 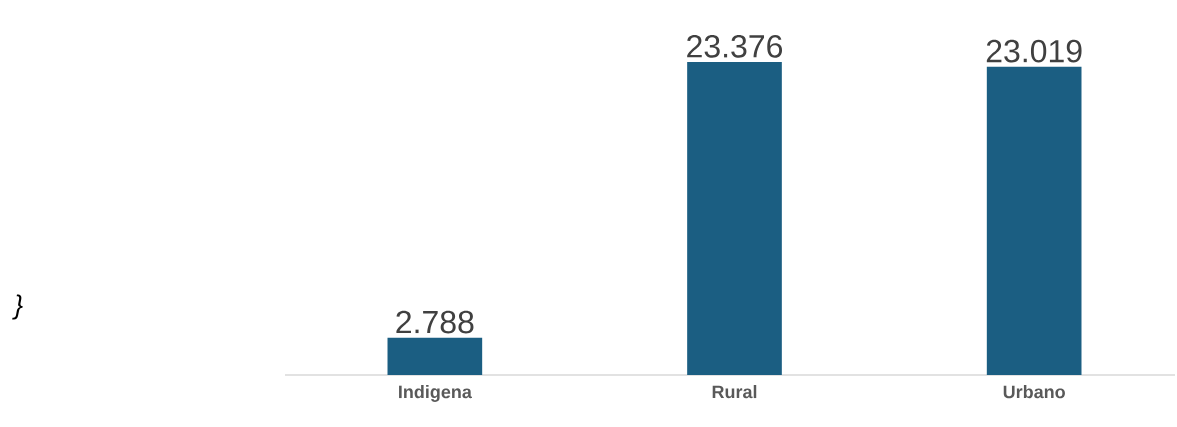 I want to click on x-tick-label: Indigena, so click(x=435, y=393).